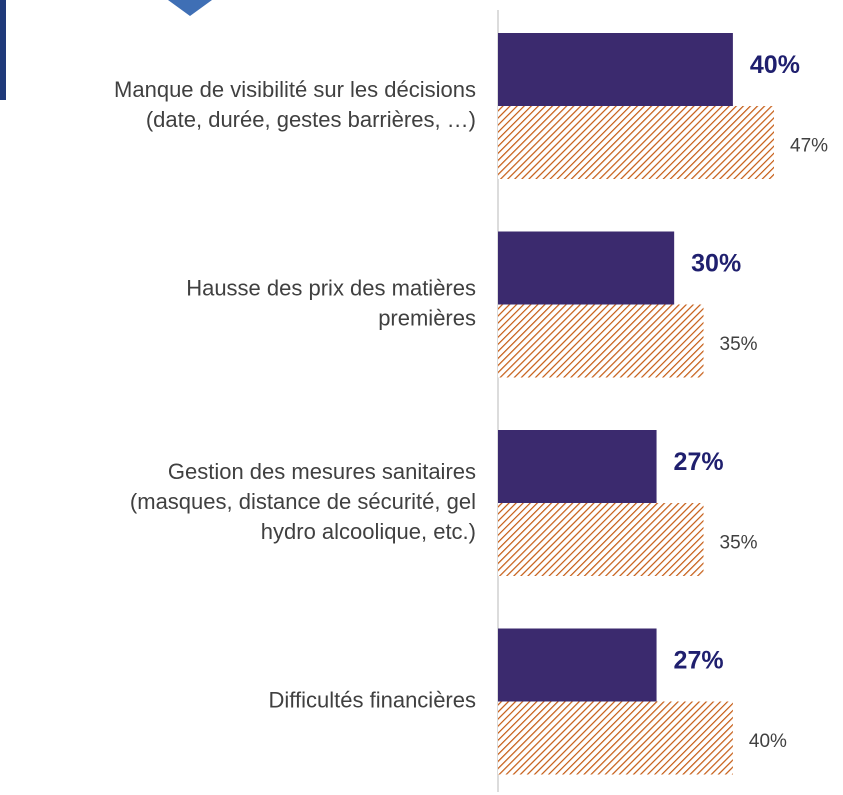 Image resolution: width=843 pixels, height=795 pixels. What do you see at coordinates (190, 8) in the screenshot?
I see `decor-arrow` at bounding box center [190, 8].